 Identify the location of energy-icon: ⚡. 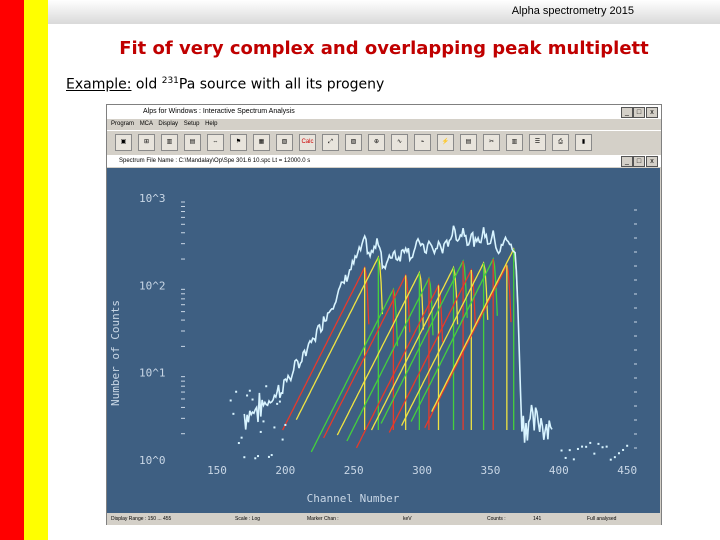
(445, 142).